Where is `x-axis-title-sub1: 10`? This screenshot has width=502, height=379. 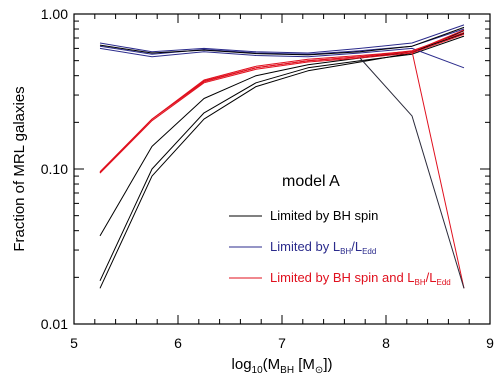 x-axis-title-sub1: 10 is located at coordinates (258, 370).